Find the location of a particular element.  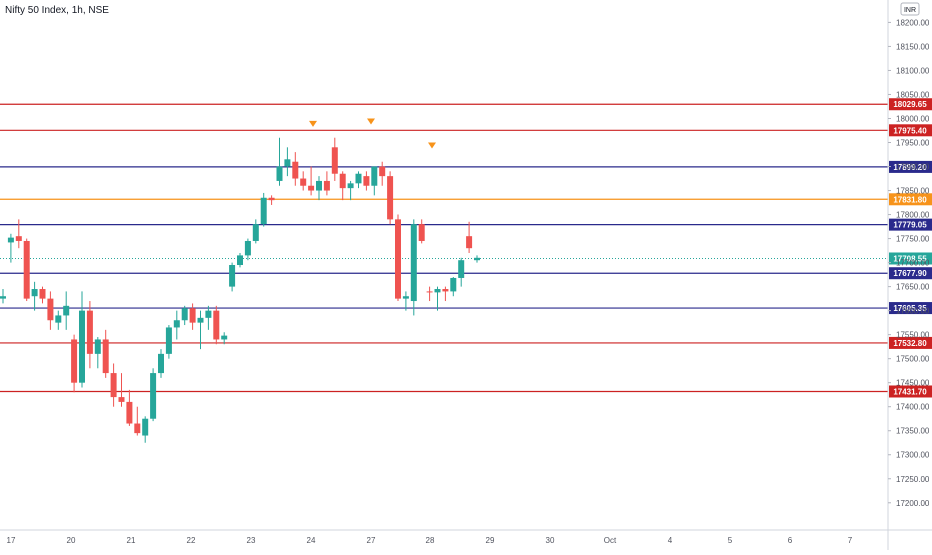

level-label: 17605.35 is located at coordinates (910, 308).